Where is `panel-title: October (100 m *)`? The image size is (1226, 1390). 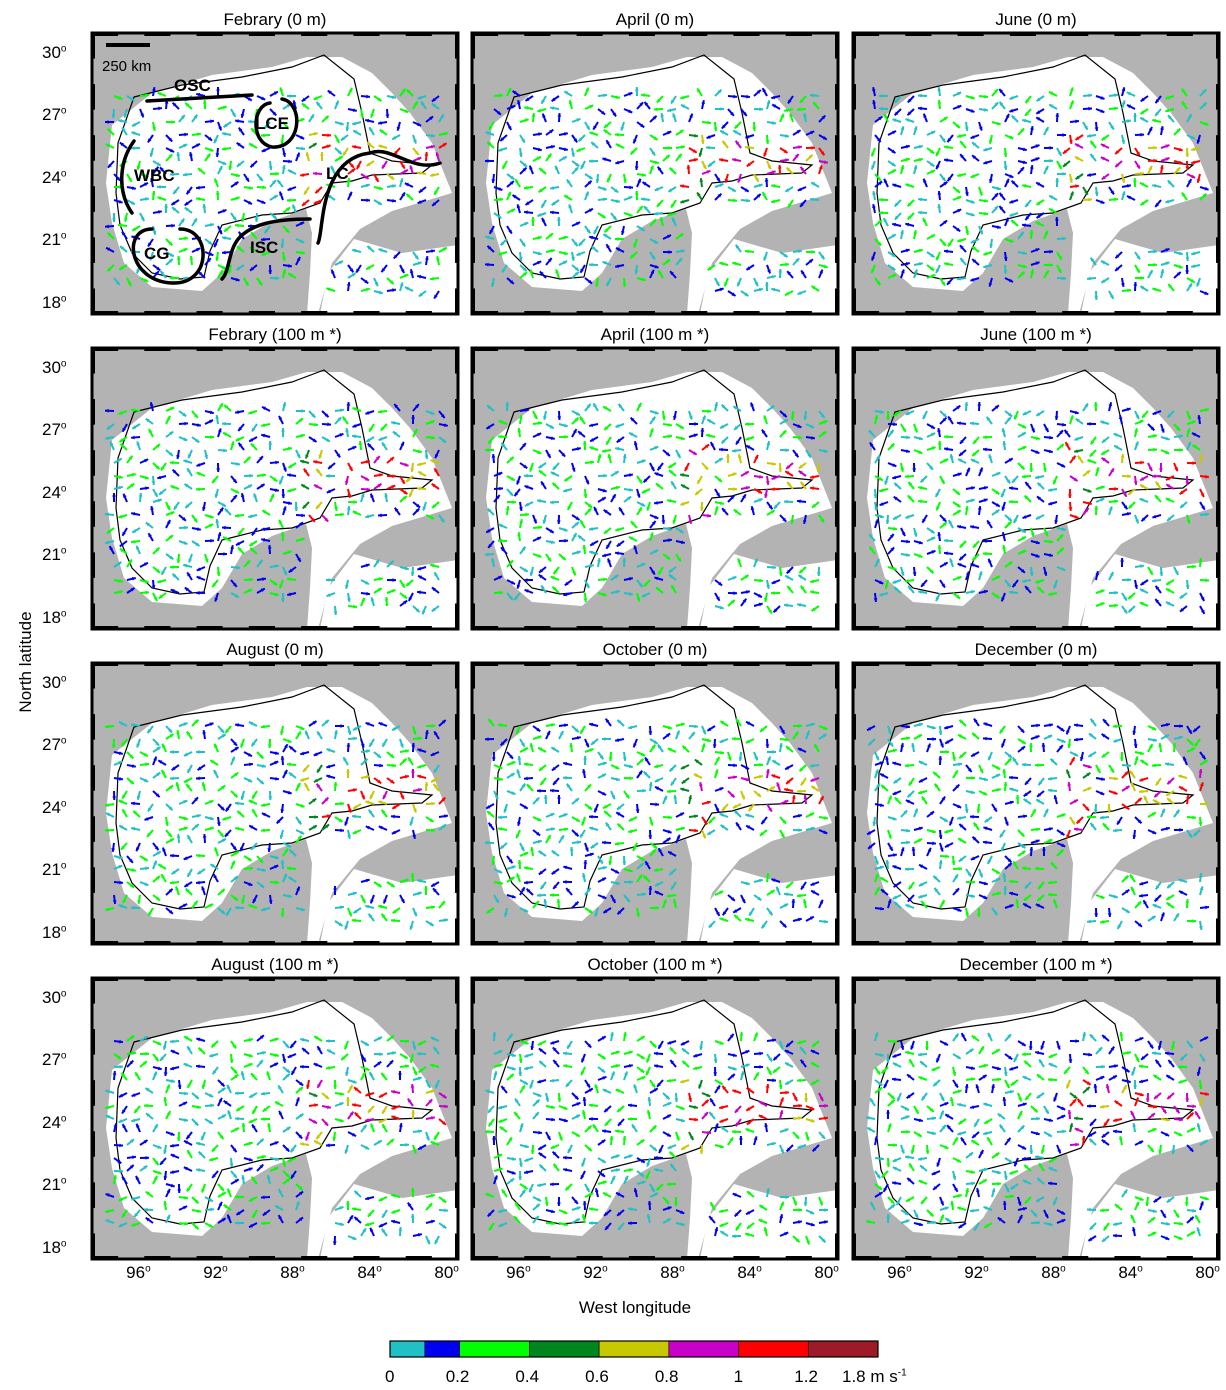 panel-title: October (100 m *) is located at coordinates (655, 964).